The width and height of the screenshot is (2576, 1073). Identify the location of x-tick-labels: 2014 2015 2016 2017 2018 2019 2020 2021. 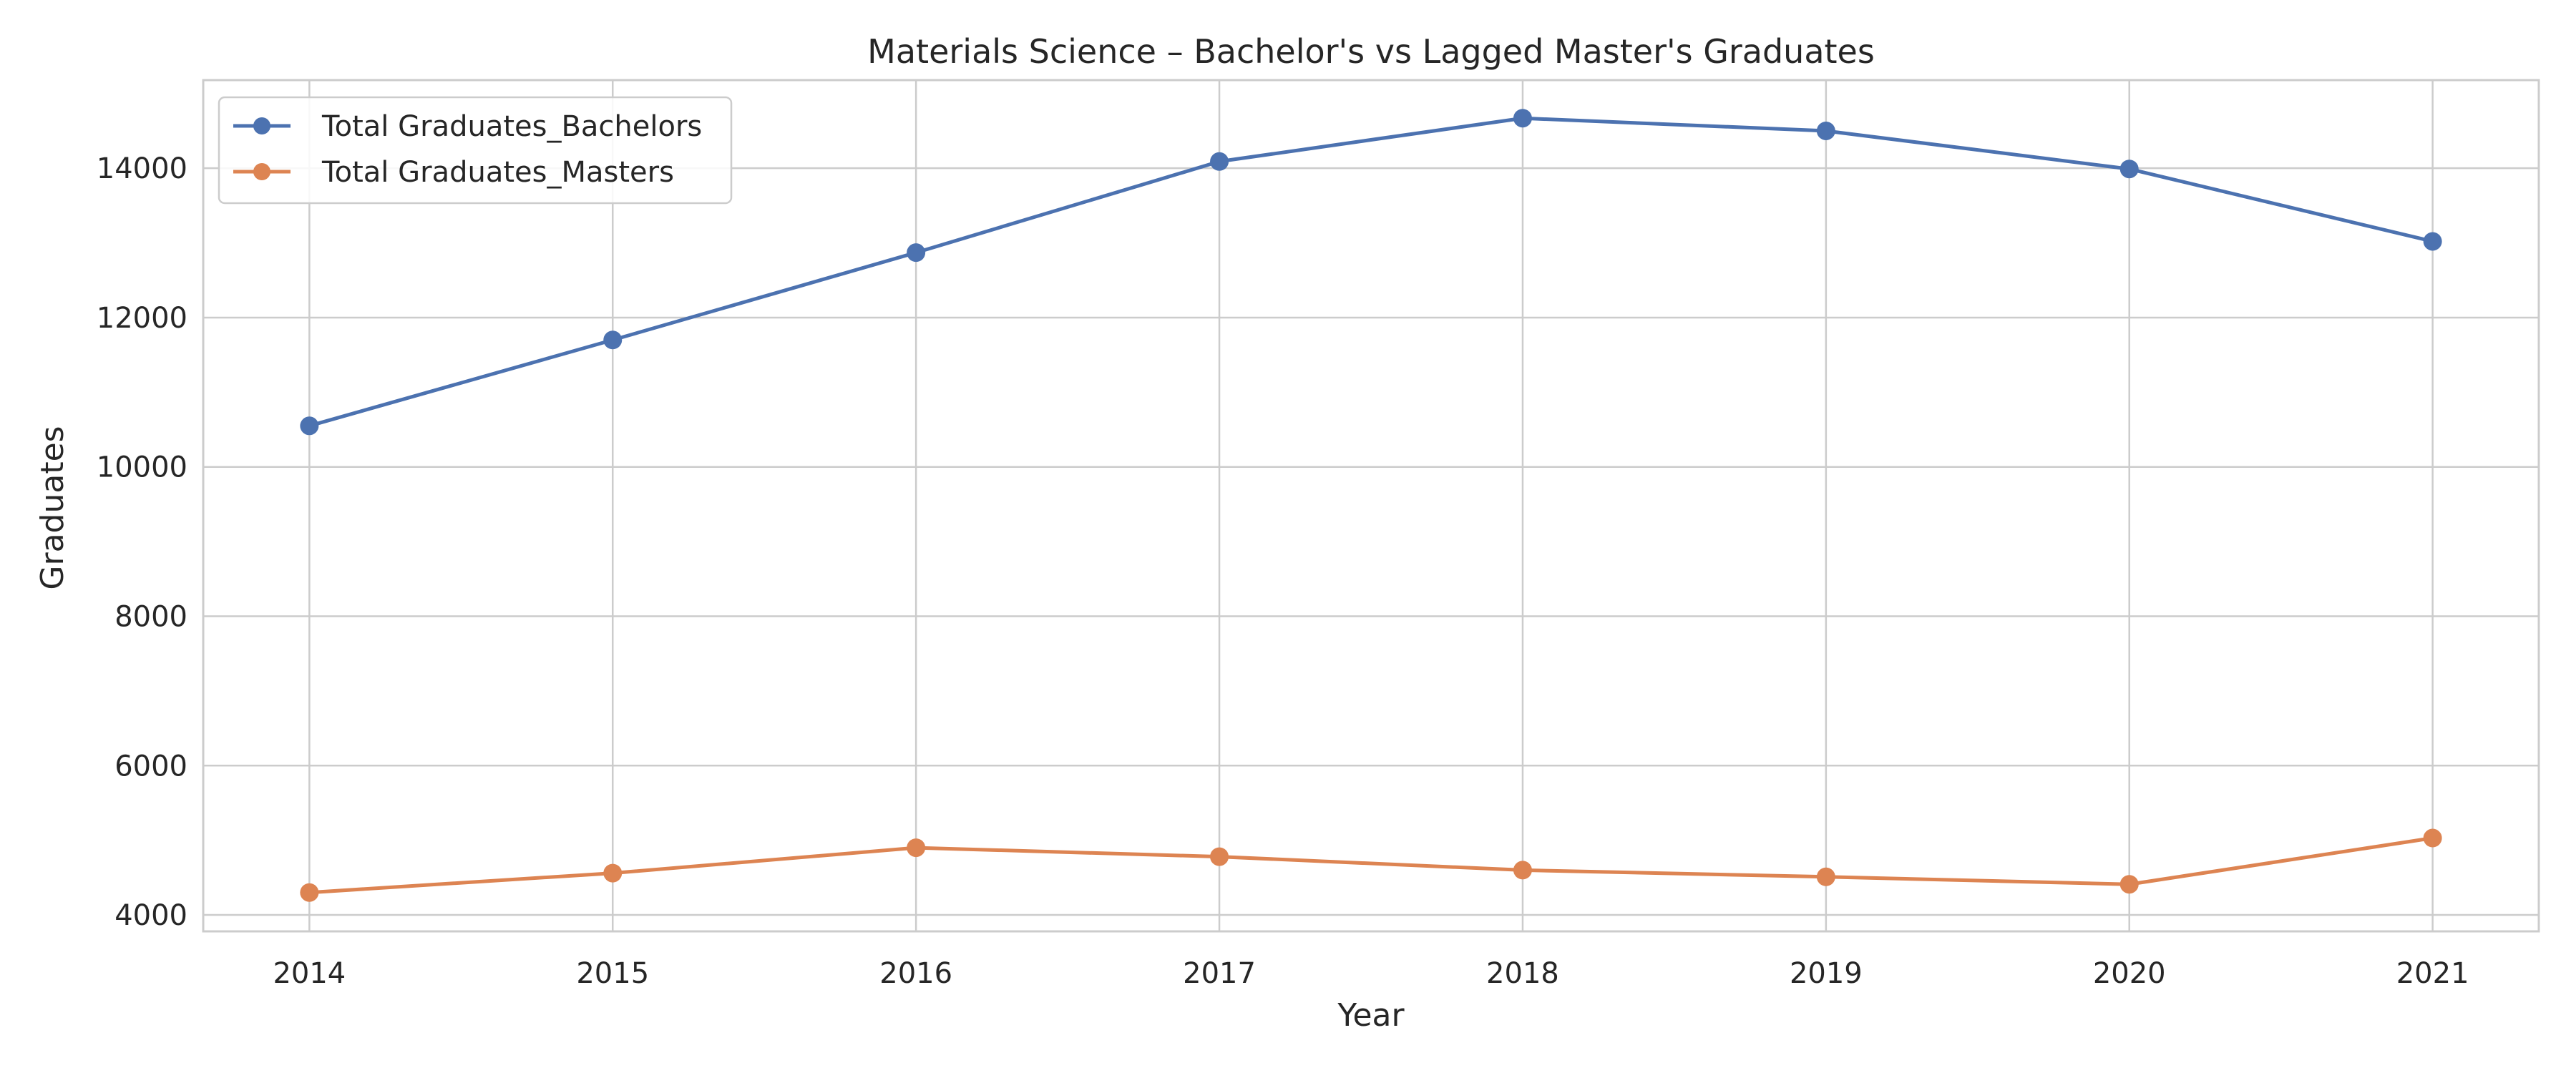
(1371, 973).